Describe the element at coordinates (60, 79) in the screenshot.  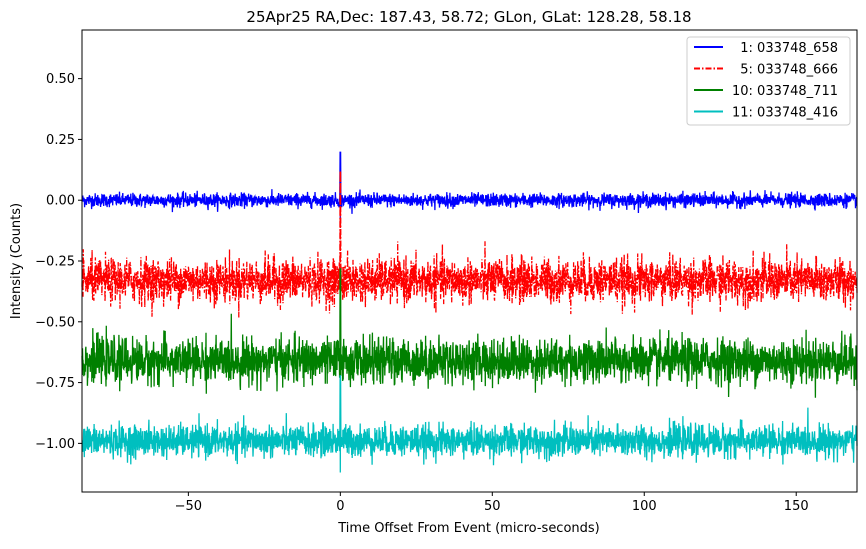
I see `y-tick-label: 0.50` at that location.